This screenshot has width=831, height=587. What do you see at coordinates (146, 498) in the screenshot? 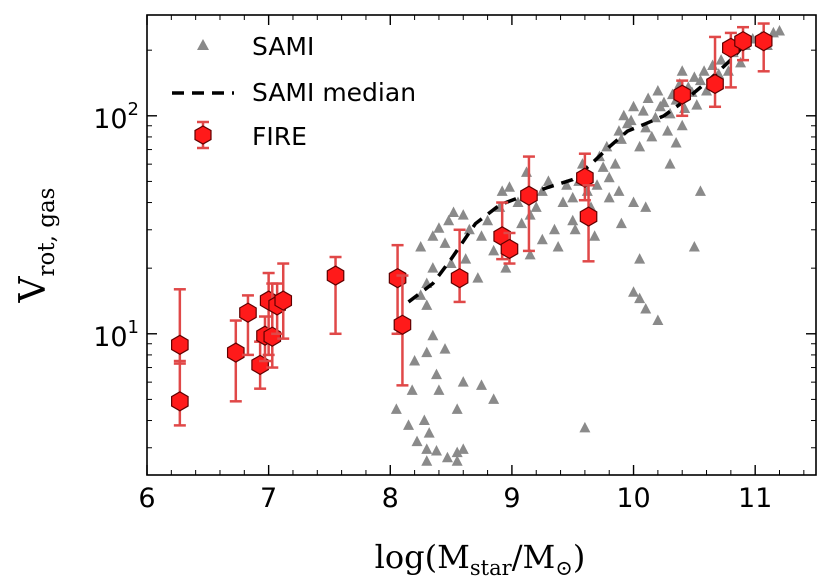
I see `x-tick-label: 6` at bounding box center [146, 498].